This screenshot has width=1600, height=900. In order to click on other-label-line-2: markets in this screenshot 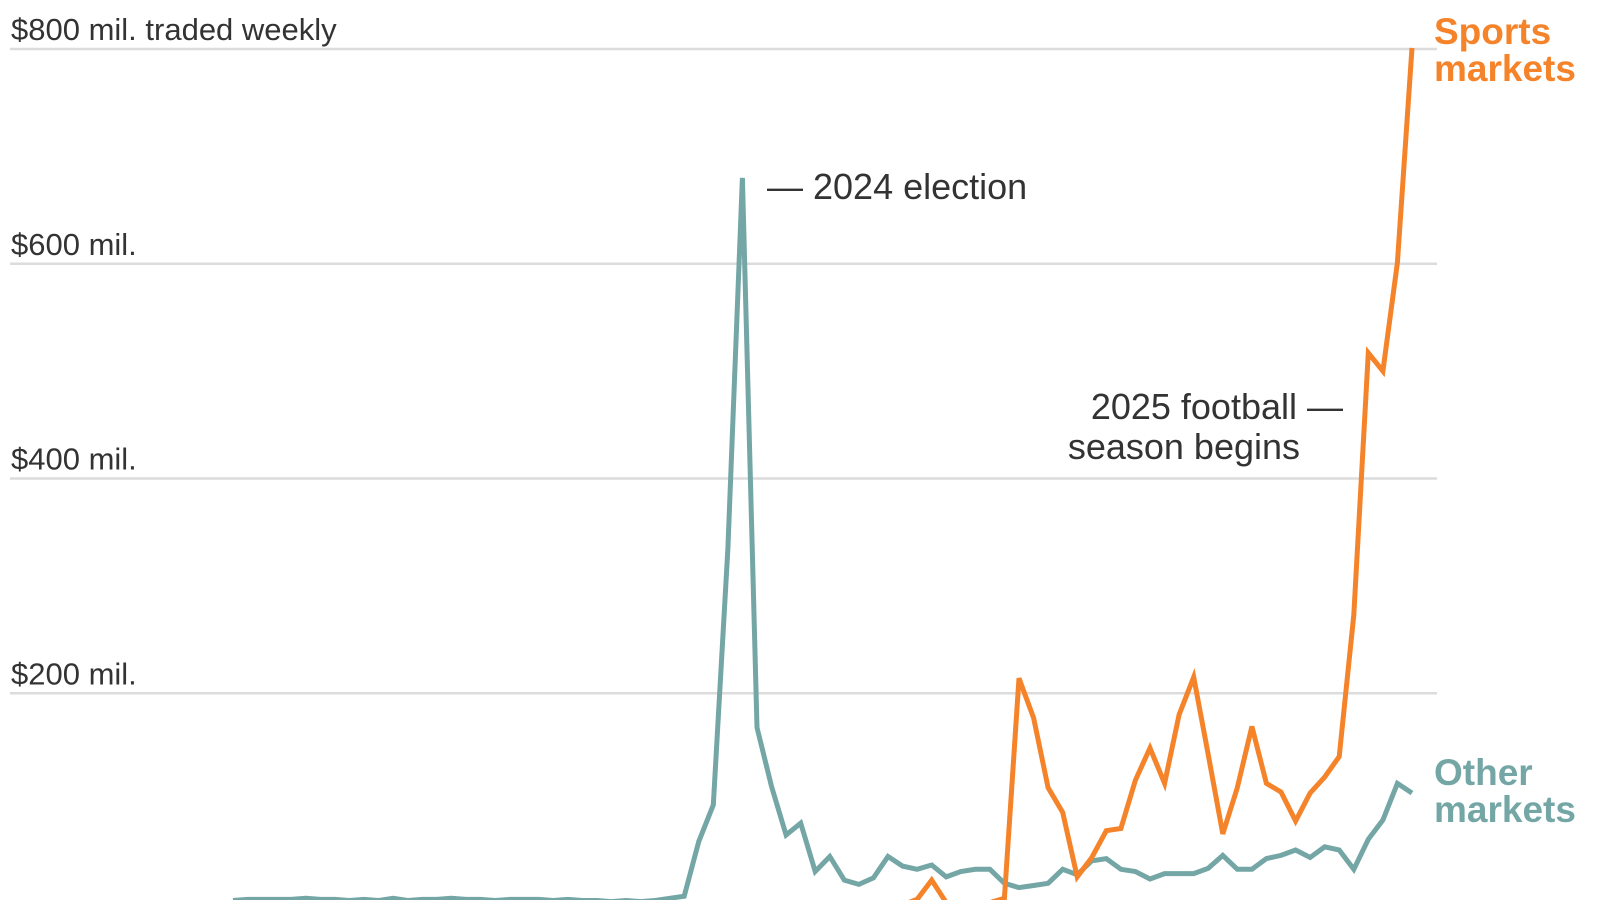, I will do `click(1505, 809)`.